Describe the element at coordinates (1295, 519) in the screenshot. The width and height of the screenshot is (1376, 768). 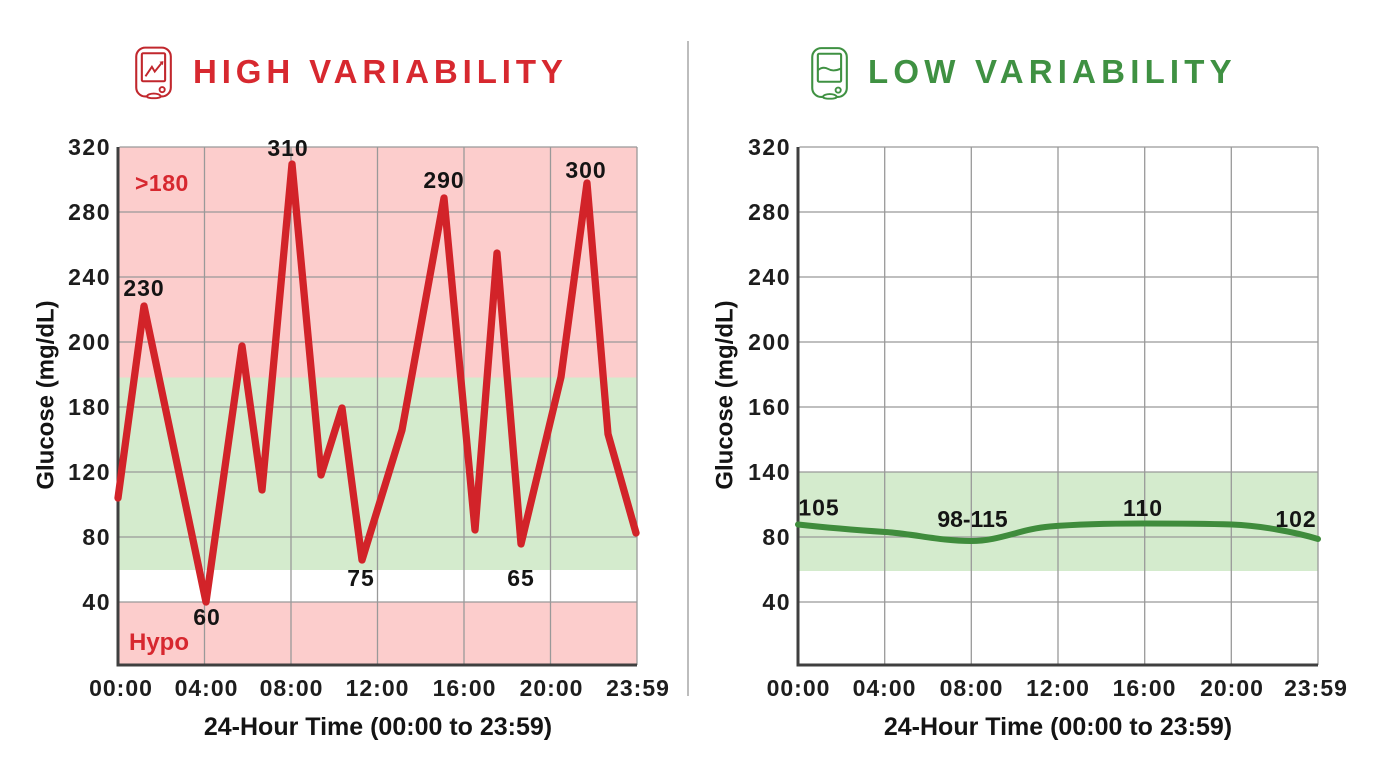
I see `svg-text: 102` at that location.